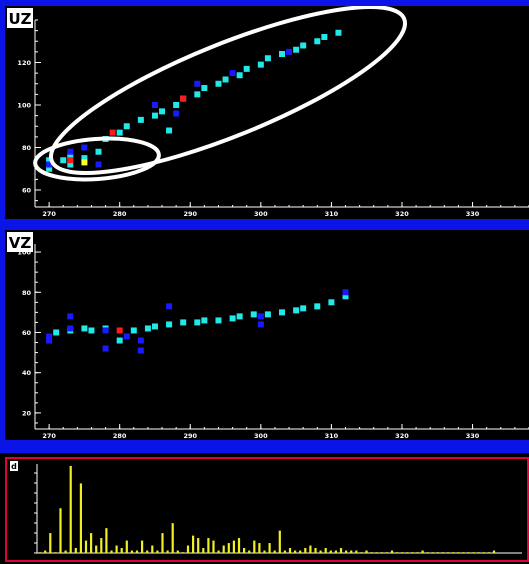  I want to click on vz-y-tick-label: 80, so click(27, 293).